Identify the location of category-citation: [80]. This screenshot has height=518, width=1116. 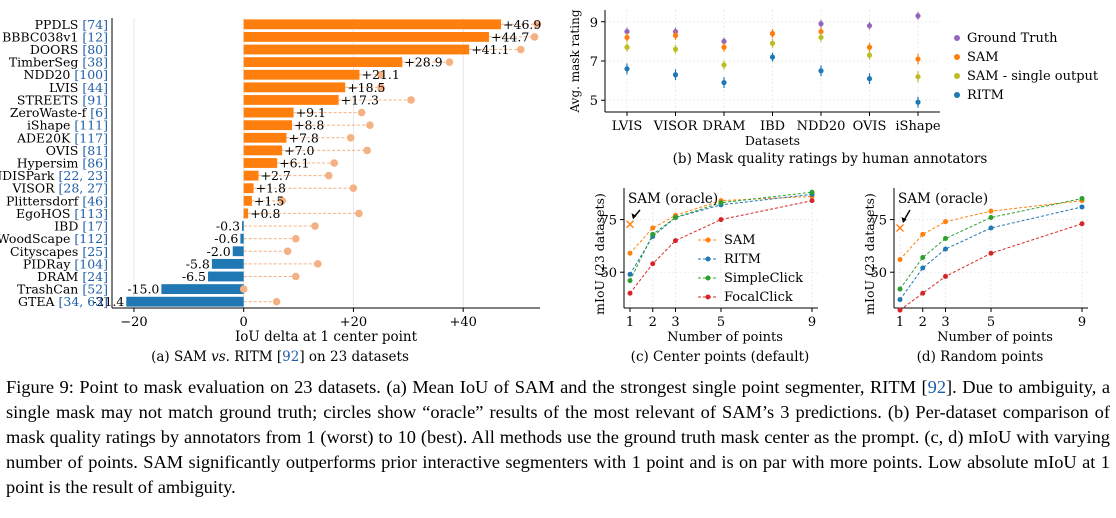
(95, 49).